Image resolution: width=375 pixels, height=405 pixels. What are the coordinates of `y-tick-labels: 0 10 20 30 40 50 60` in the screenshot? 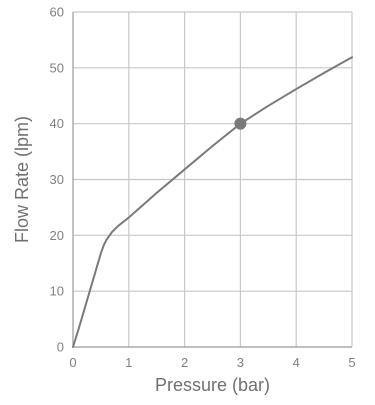 It's located at (57, 180).